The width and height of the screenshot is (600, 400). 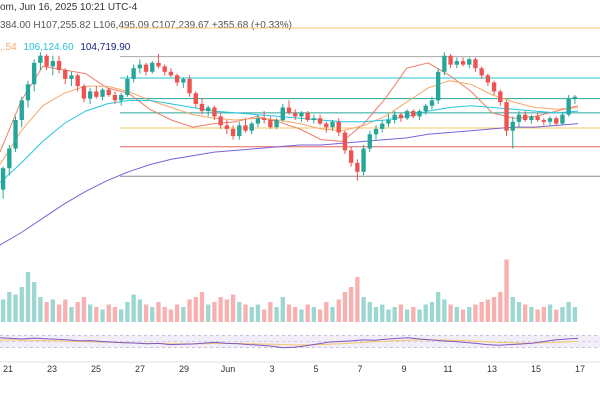 I want to click on chart-header: om, Jun 16, 2025 10:21 UTC-4, so click(x=68, y=7).